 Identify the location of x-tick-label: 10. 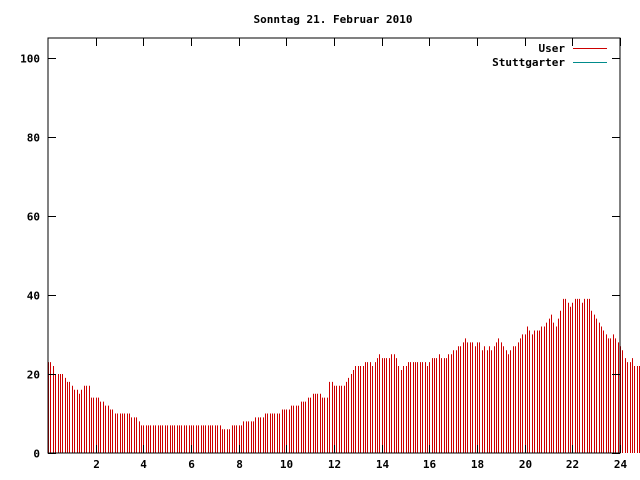
(286, 464).